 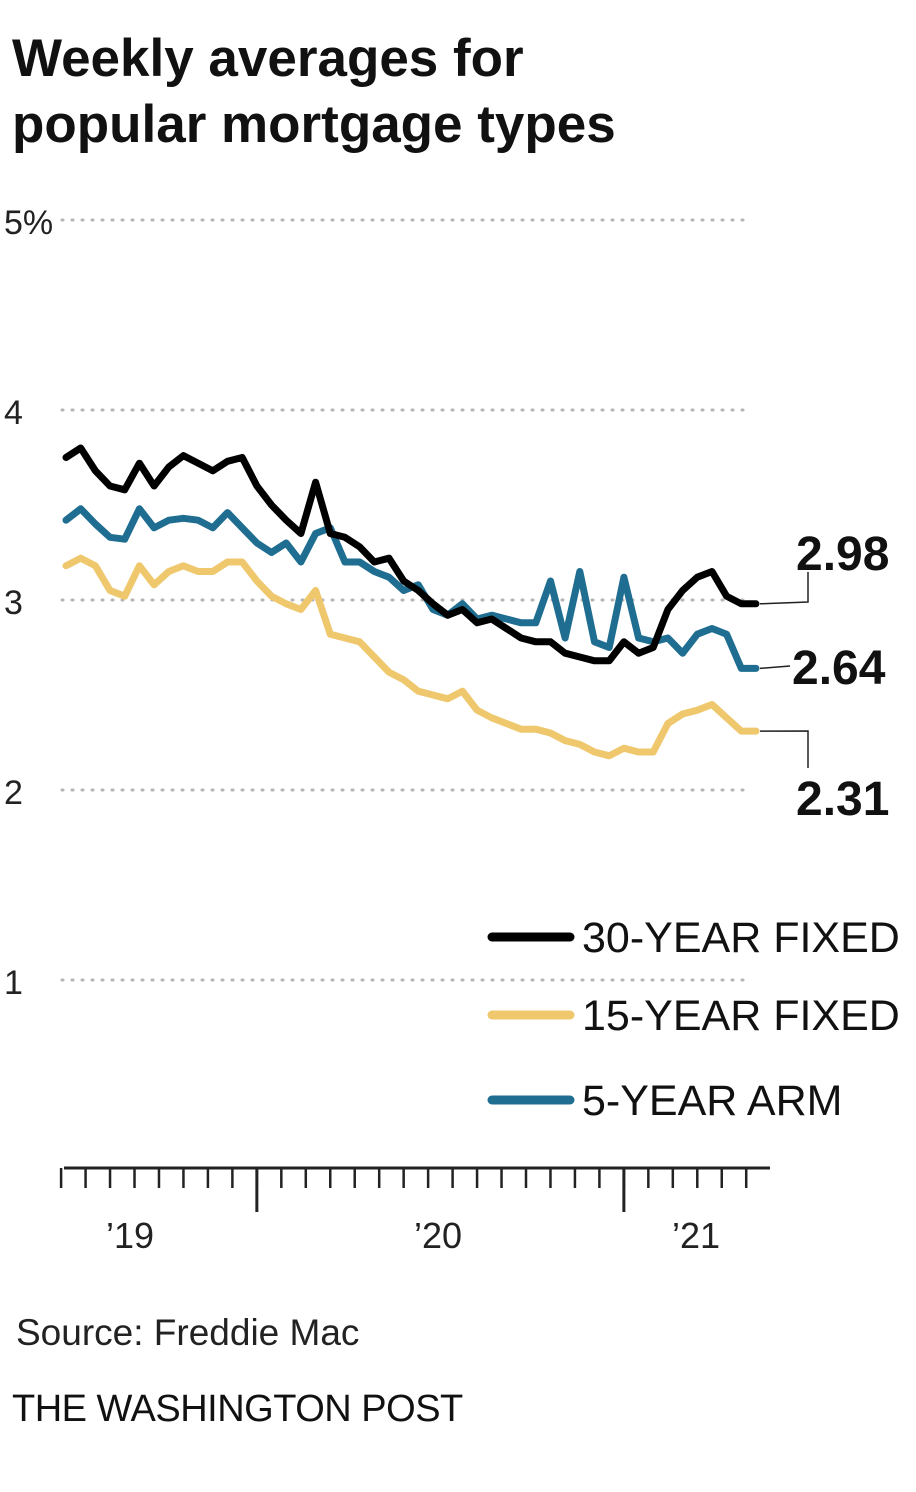 I want to click on y-tick-label-5: 5%, so click(x=28, y=223).